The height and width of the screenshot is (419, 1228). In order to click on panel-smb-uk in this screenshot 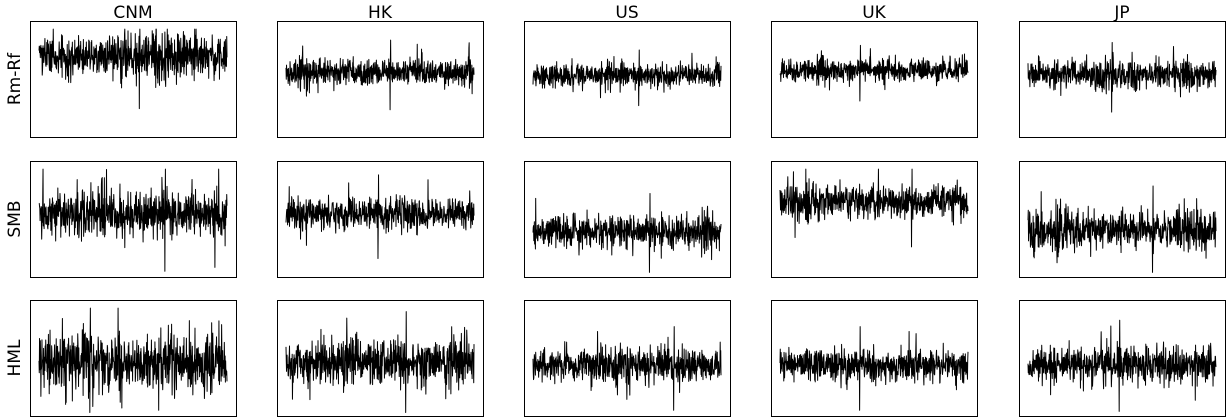, I will do `click(874, 219)`.